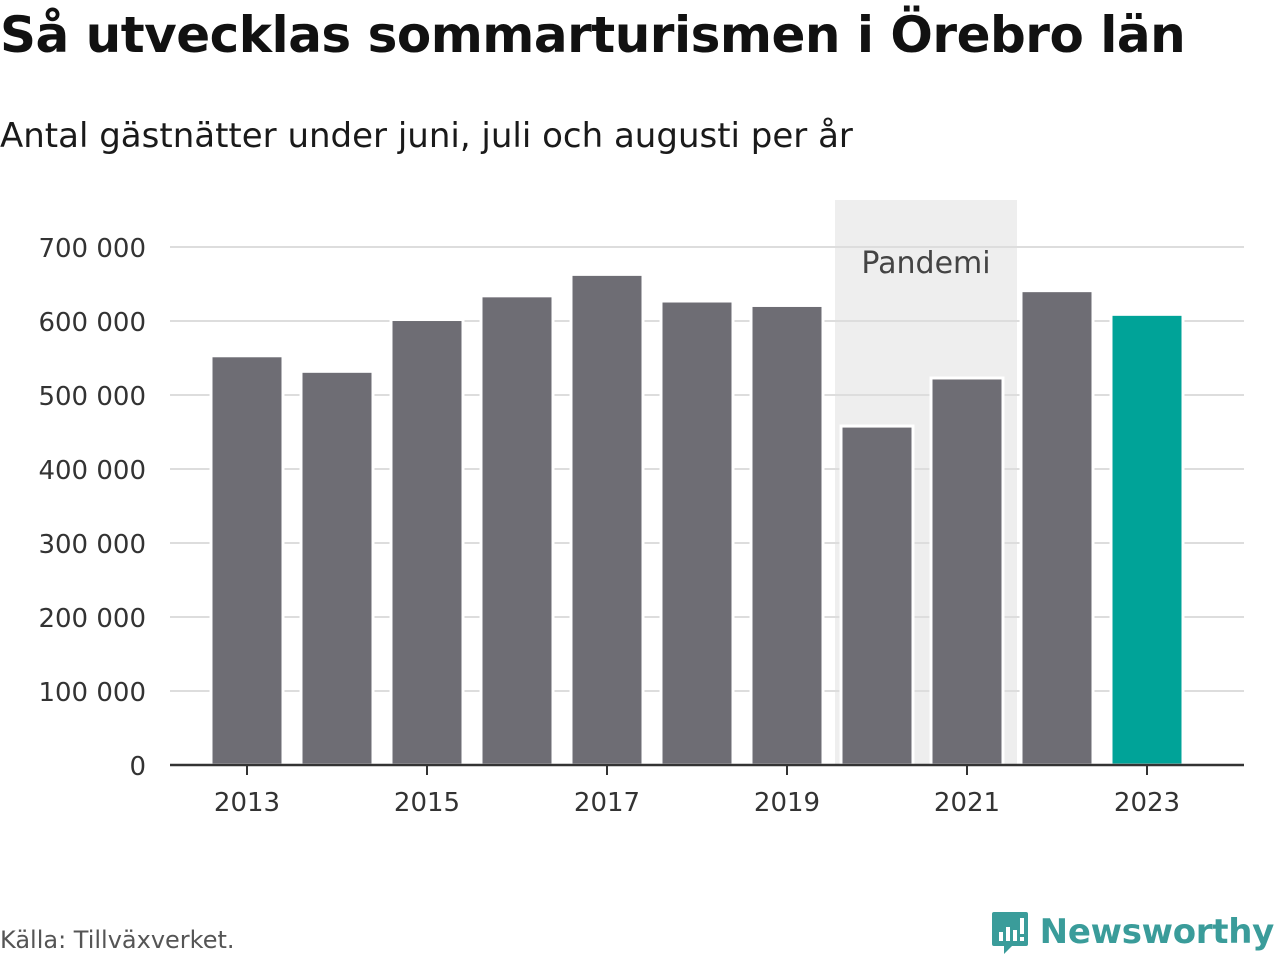 This screenshot has height=960, width=1280. Describe the element at coordinates (787, 803) in the screenshot. I see `x-tick-label: 2019` at that location.